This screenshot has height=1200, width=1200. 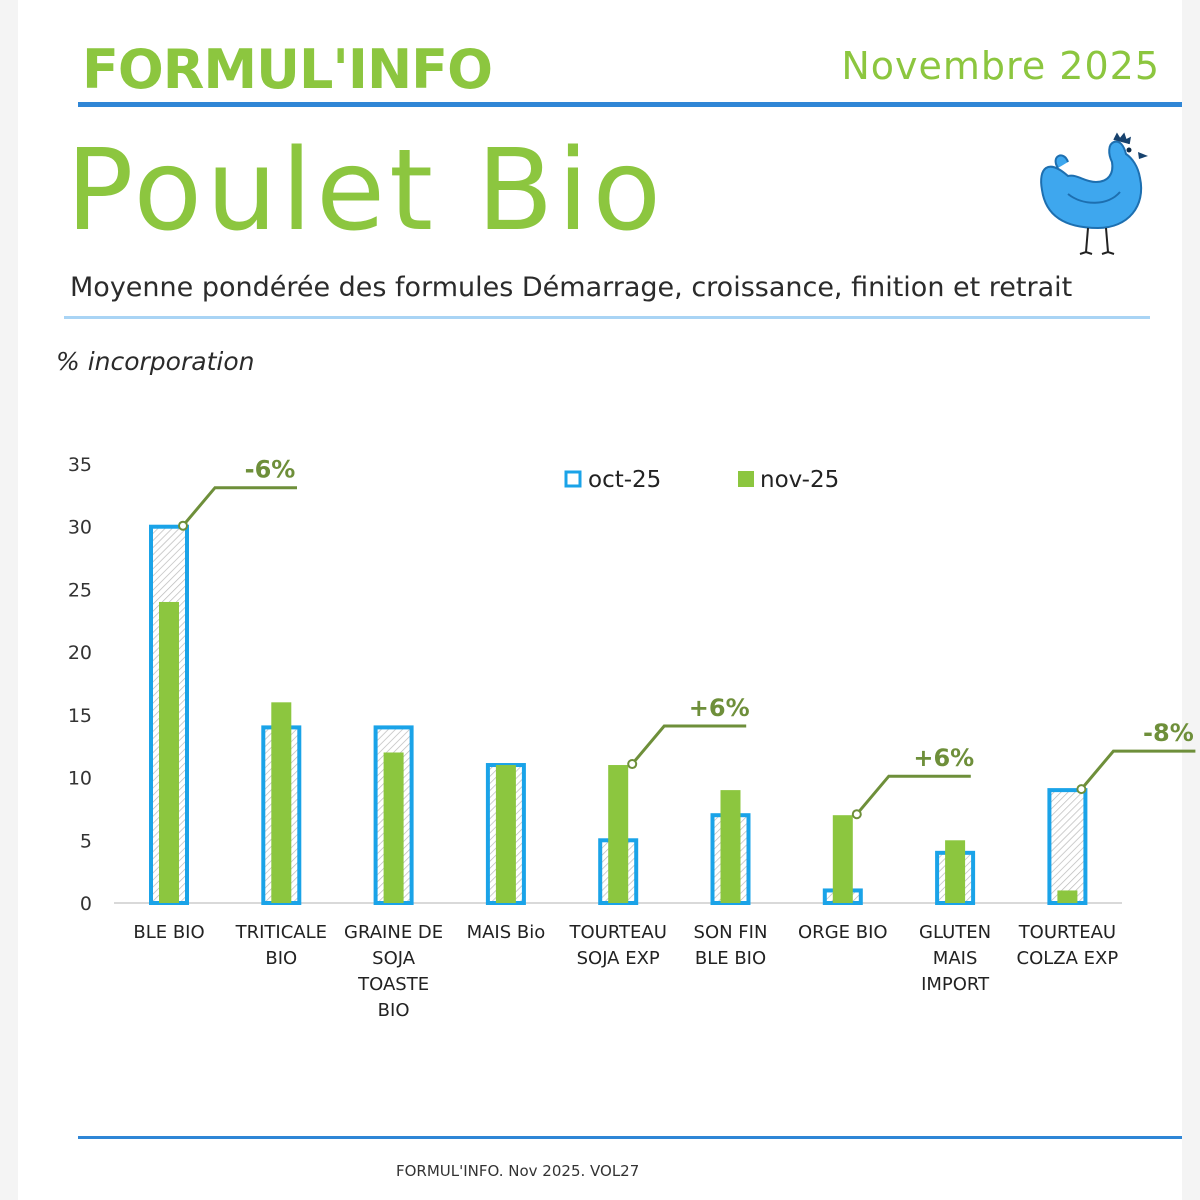 What do you see at coordinates (86, 904) in the screenshot?
I see `y-tick-label: 0` at bounding box center [86, 904].